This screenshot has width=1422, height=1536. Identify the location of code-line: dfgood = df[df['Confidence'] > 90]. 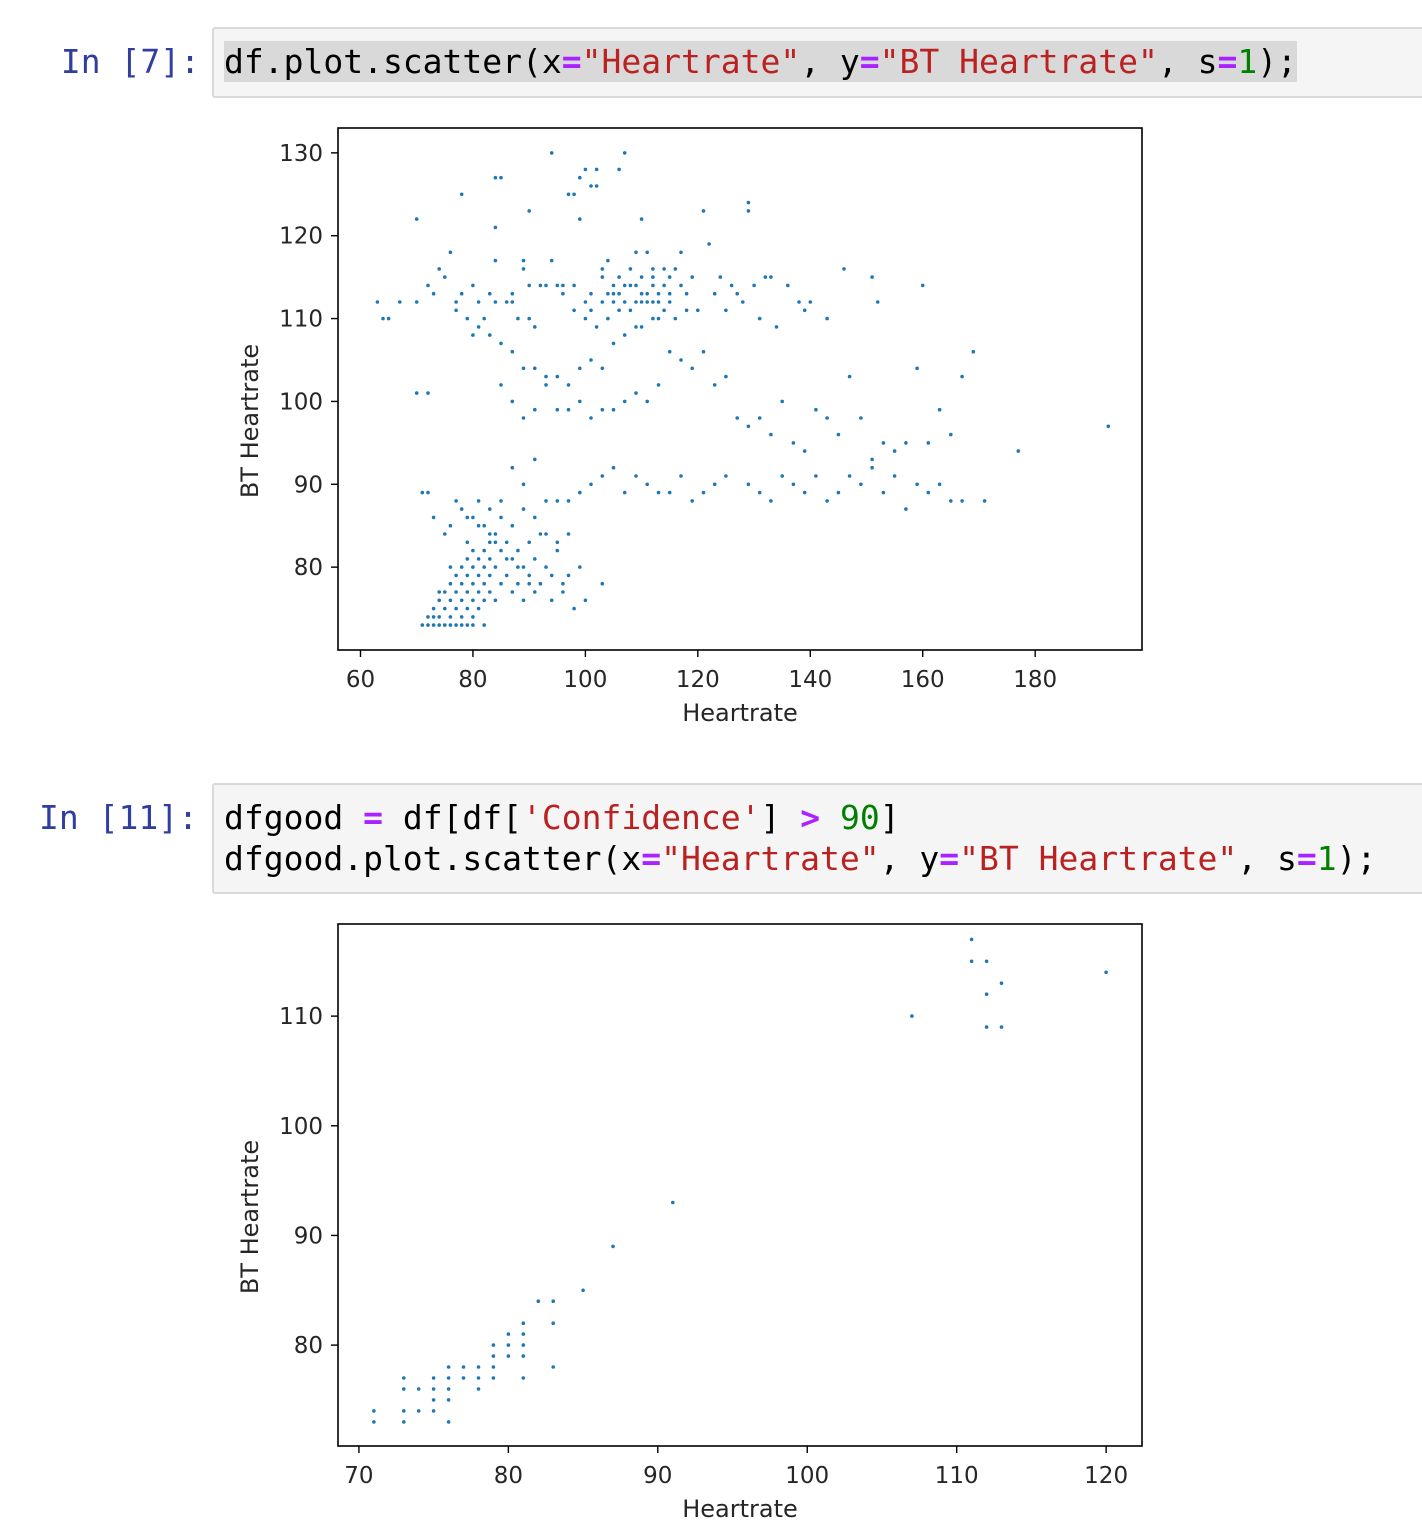
(562, 817).